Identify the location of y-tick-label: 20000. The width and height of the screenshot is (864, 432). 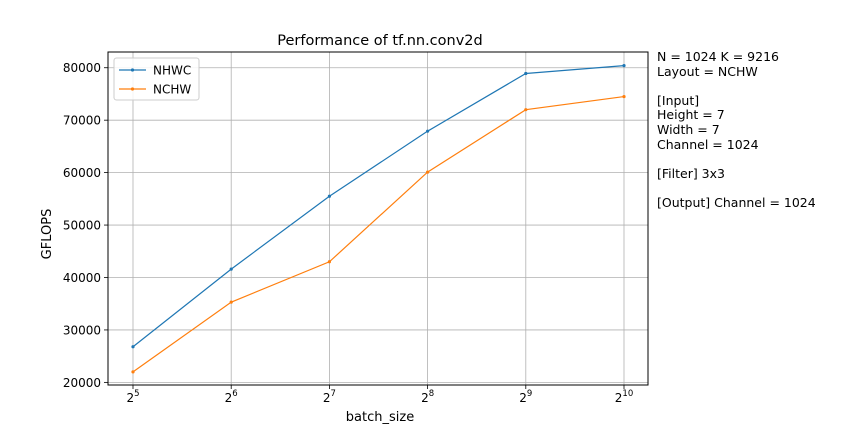
(82, 383).